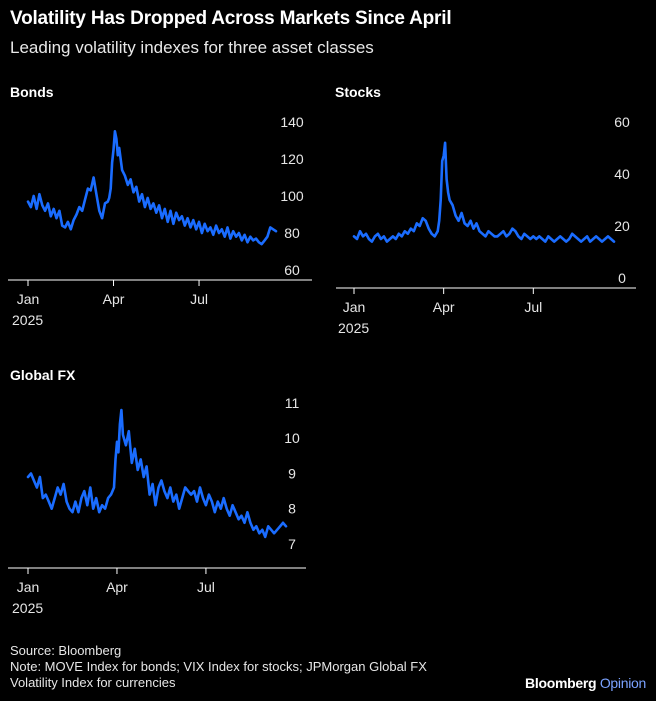 This screenshot has width=656, height=701. Describe the element at coordinates (292, 438) in the screenshot. I see `y-tick-label-fx: 10` at that location.